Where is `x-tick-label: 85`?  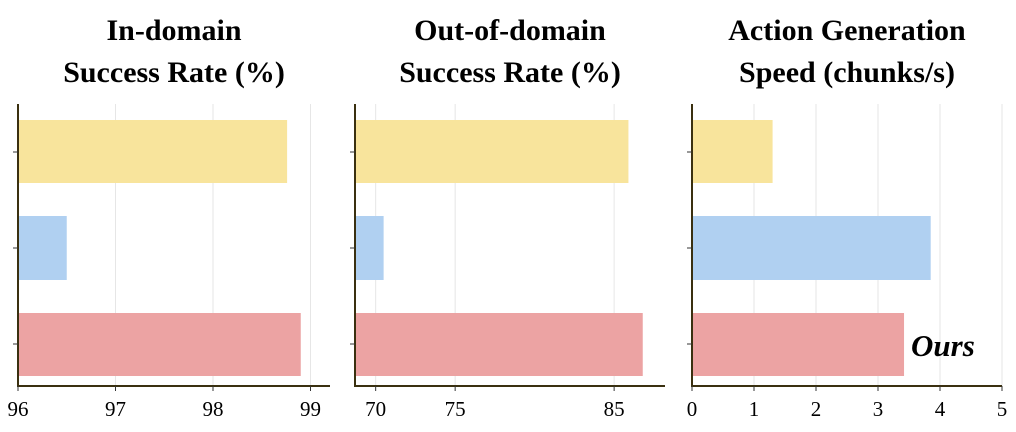 x-tick-label: 85 is located at coordinates (614, 409).